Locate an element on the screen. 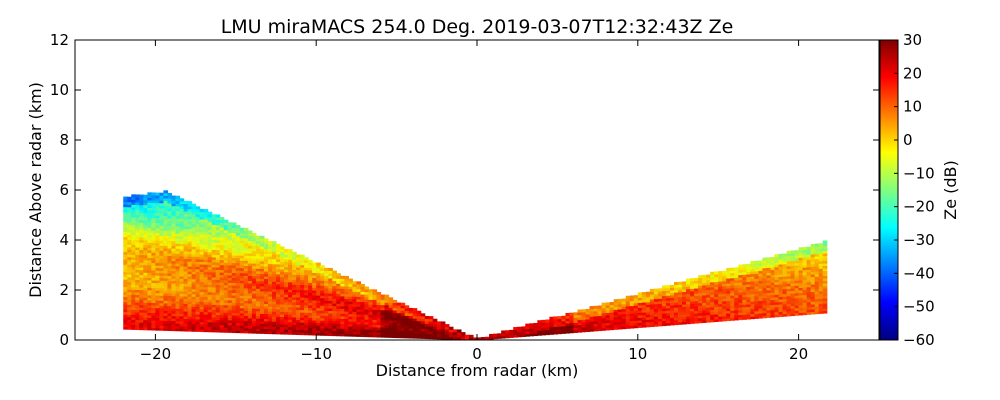  y-tick-label: 4 is located at coordinates (64, 240).